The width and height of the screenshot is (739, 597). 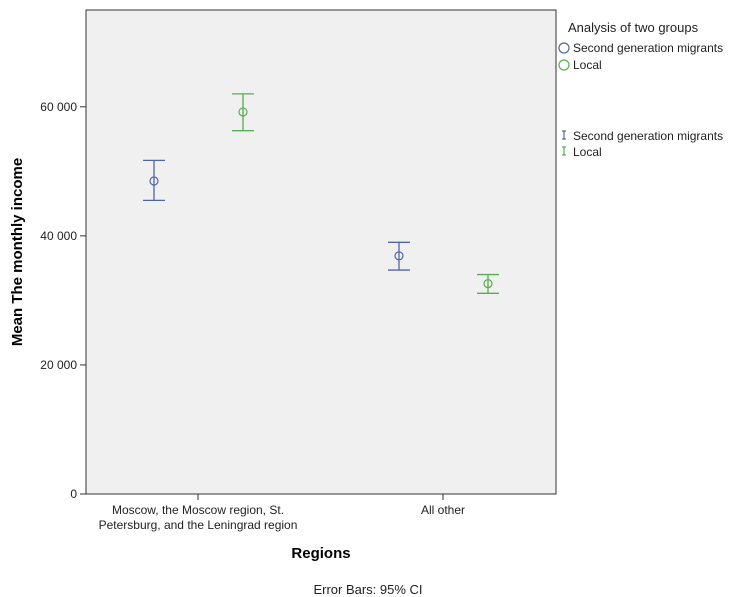 What do you see at coordinates (58, 236) in the screenshot?
I see `y-tick-label: 40 000` at bounding box center [58, 236].